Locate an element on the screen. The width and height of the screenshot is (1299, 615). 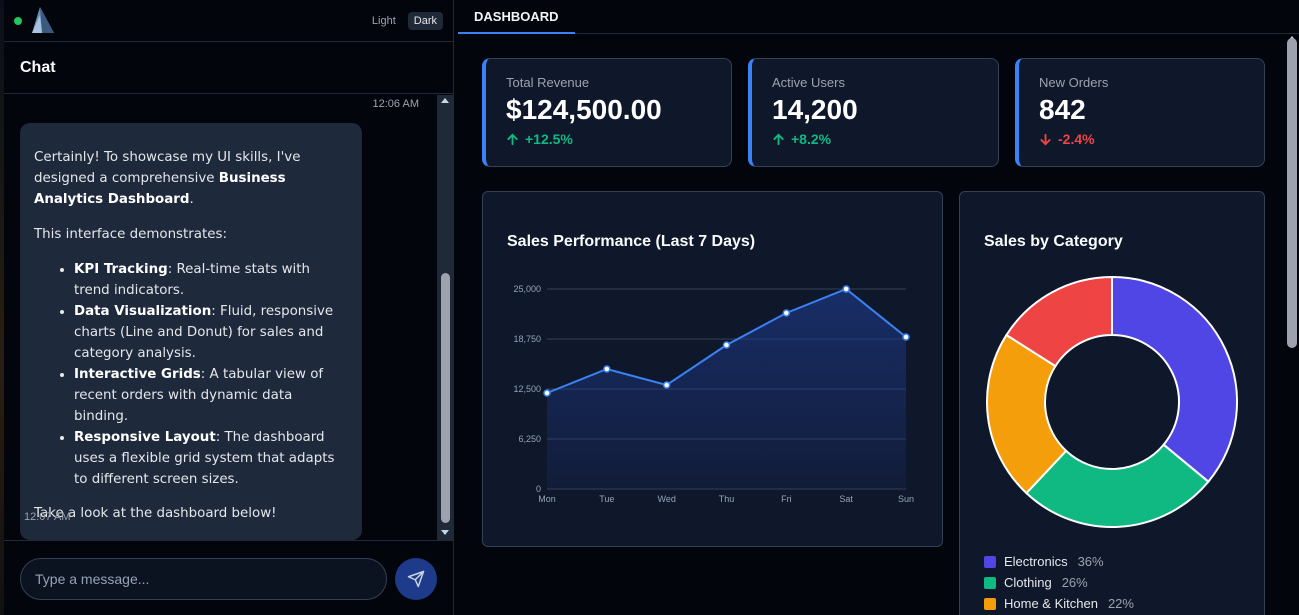
kpi-value: 14,200 is located at coordinates (815, 109).